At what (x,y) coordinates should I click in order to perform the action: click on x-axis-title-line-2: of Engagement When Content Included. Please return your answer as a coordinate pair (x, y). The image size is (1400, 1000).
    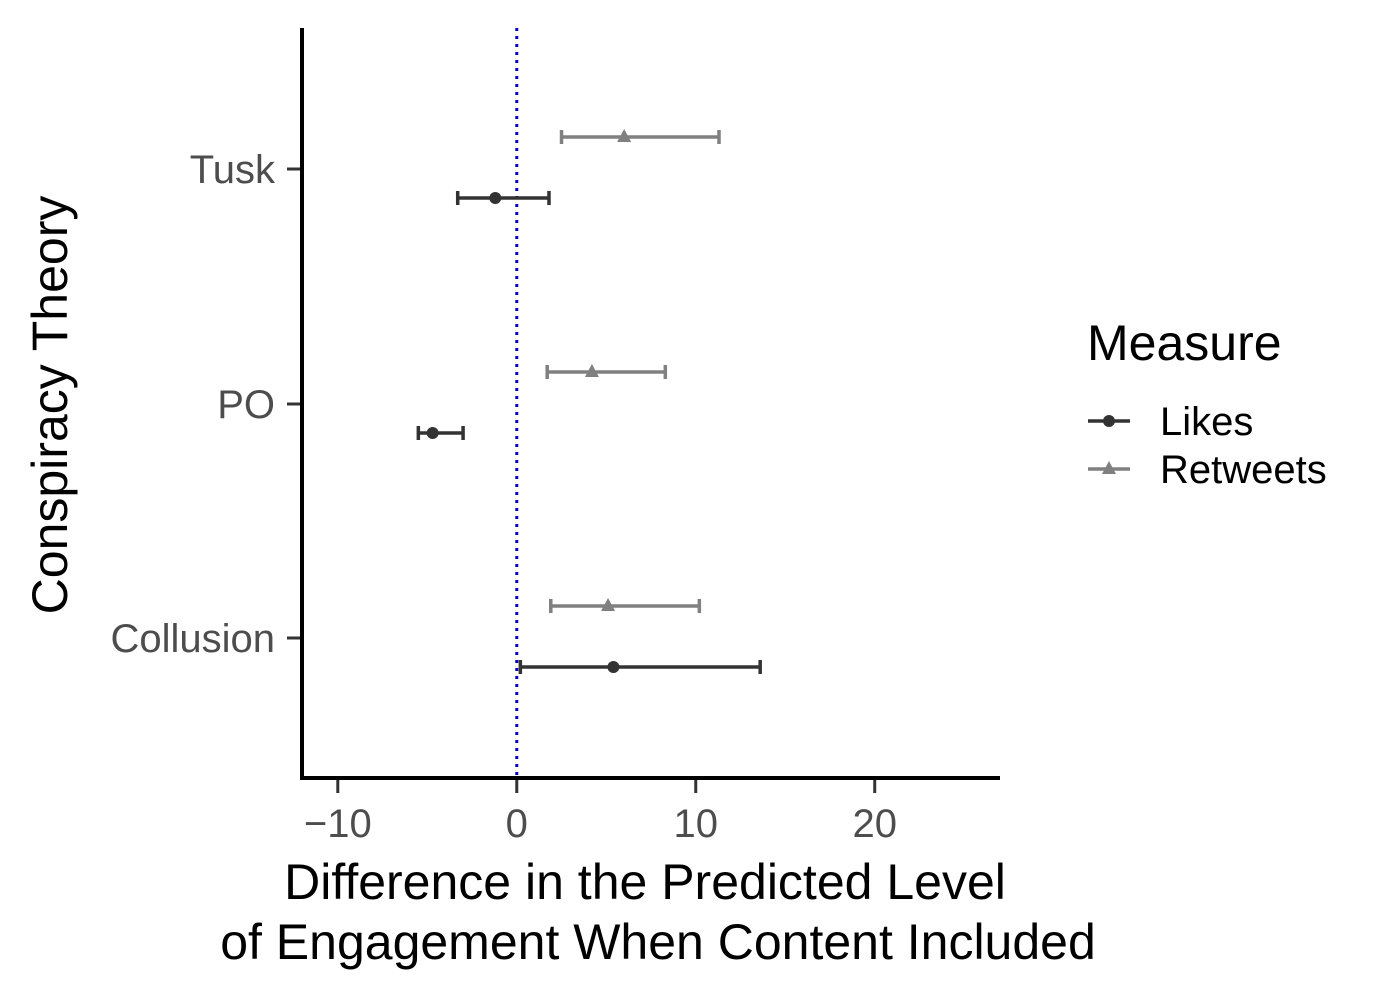
    Looking at the image, I should click on (658, 942).